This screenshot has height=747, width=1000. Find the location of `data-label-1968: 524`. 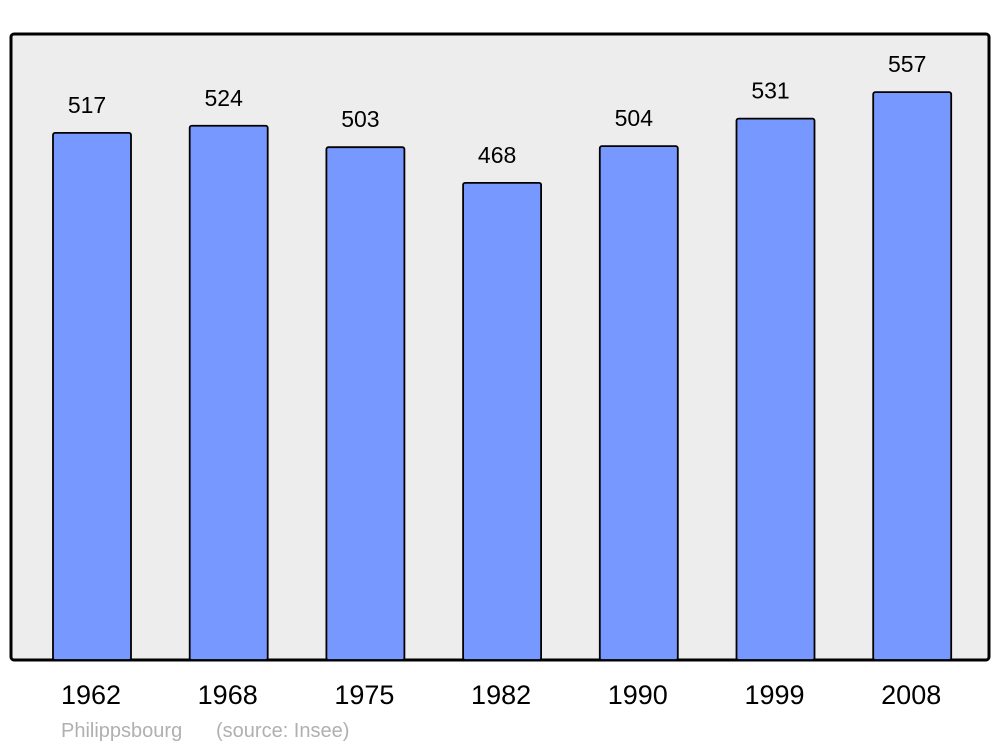

data-label-1968: 524 is located at coordinates (224, 98).